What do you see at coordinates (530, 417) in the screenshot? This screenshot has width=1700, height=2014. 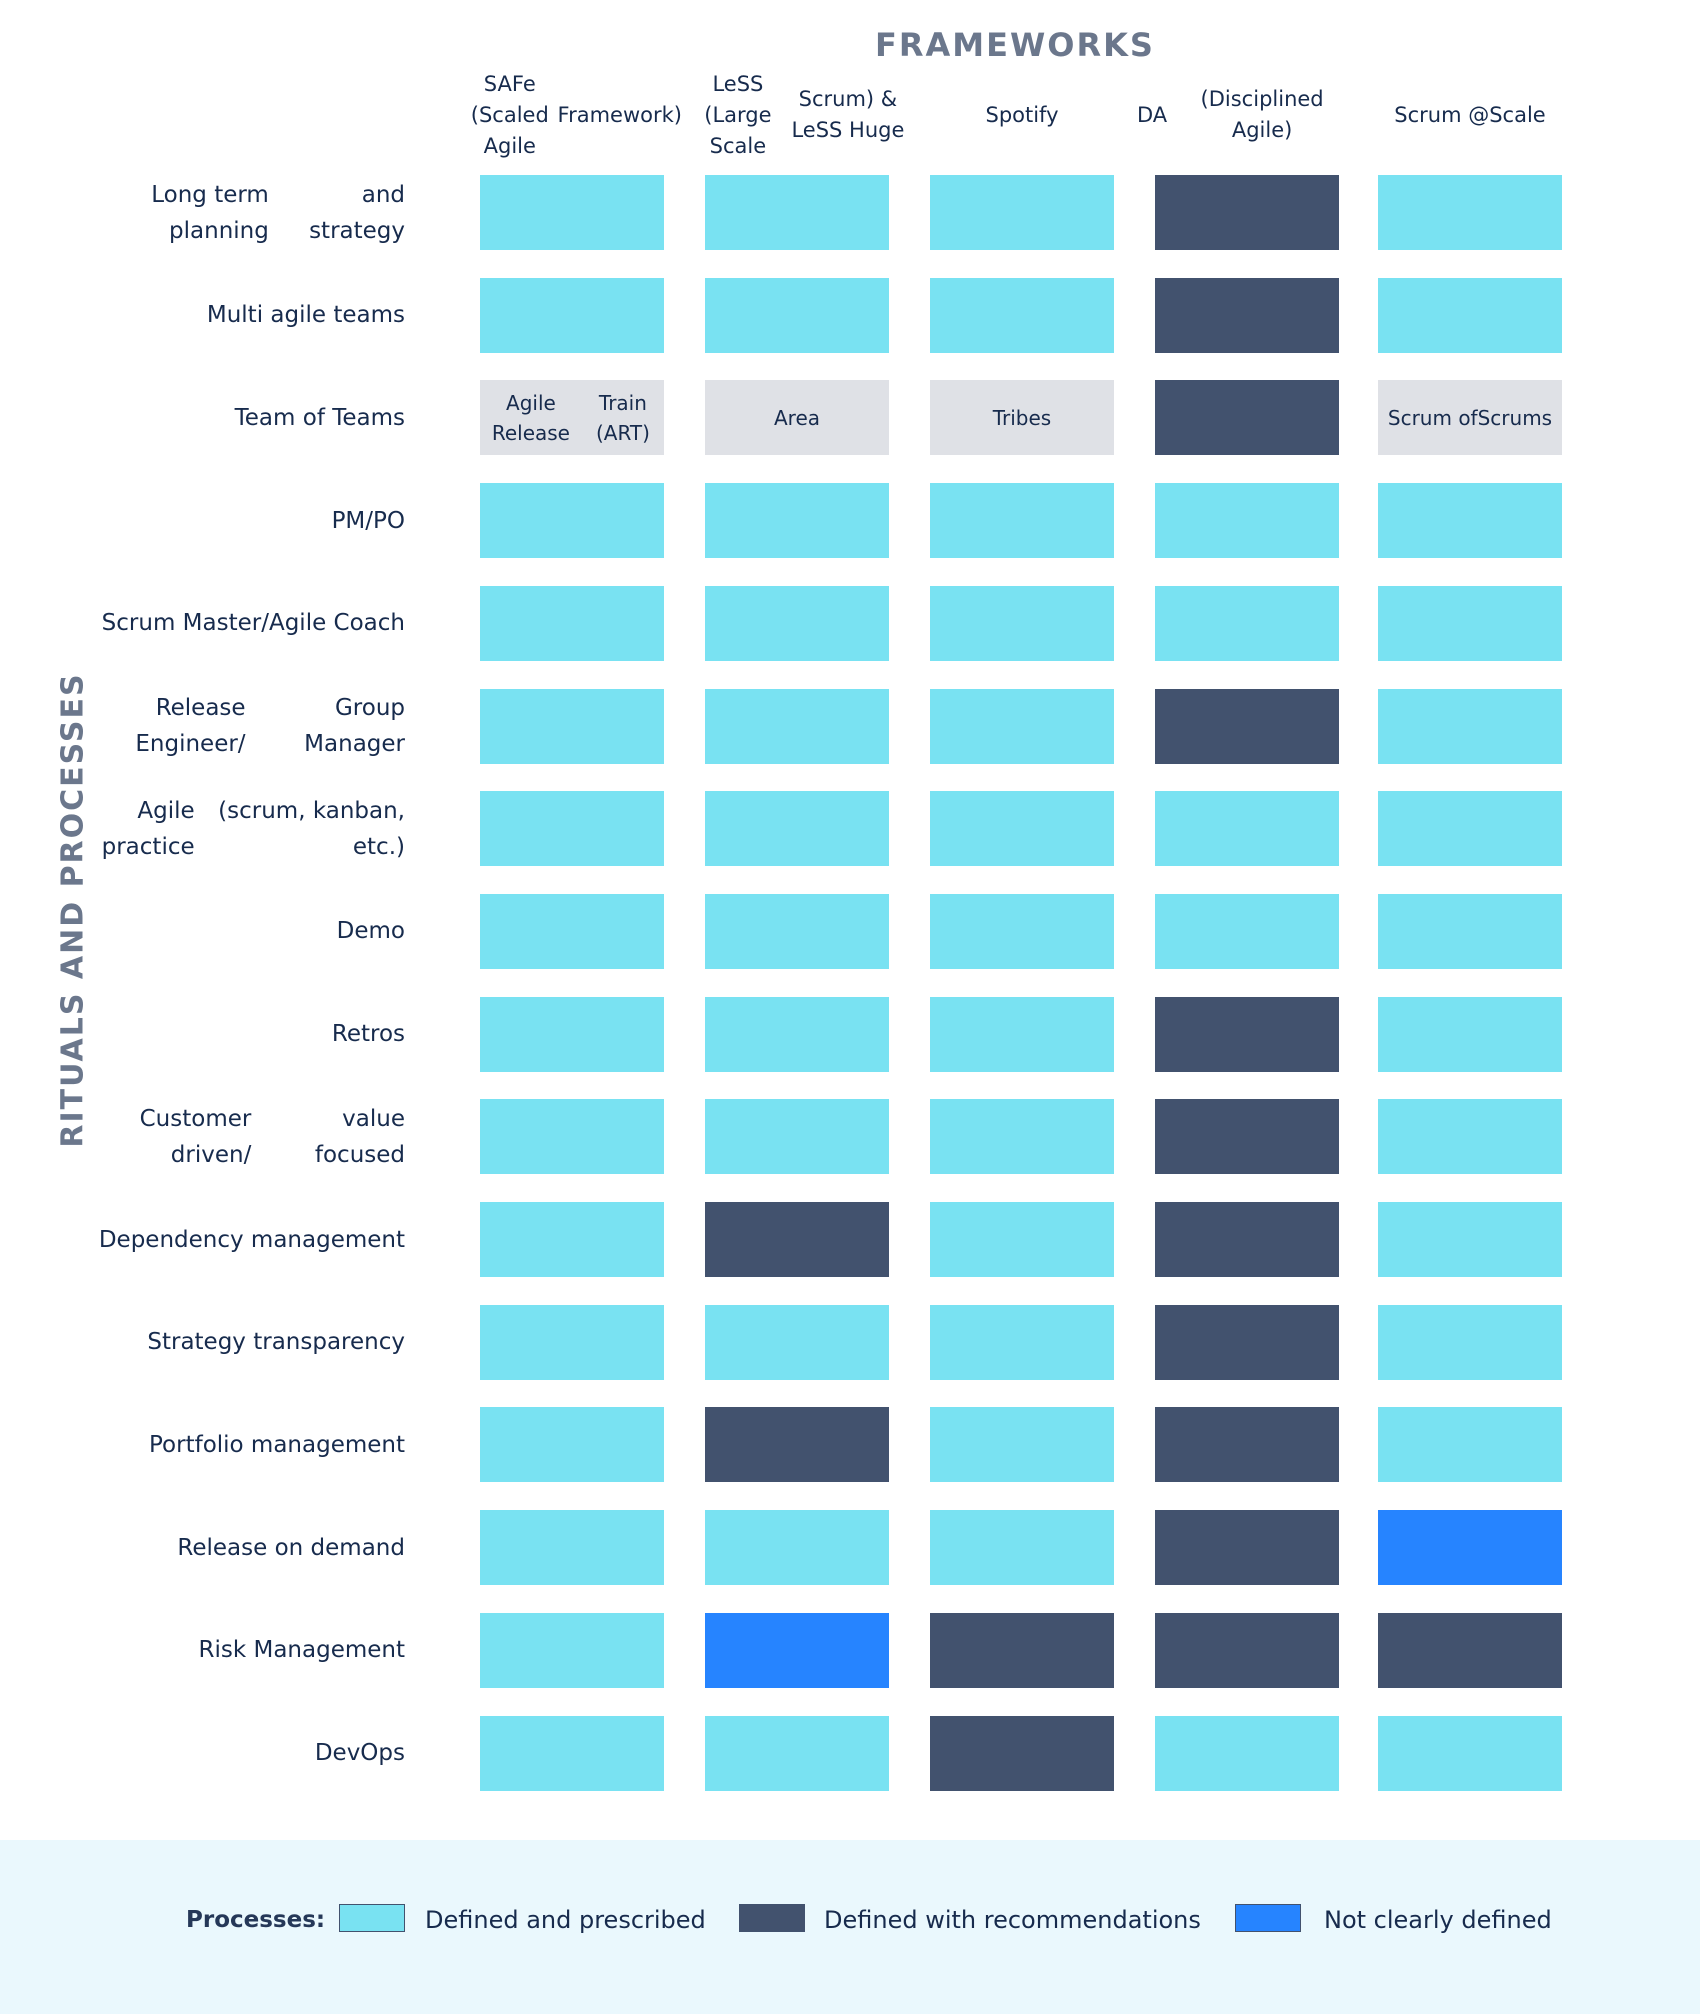 I see `text-line: Agile Release` at bounding box center [530, 417].